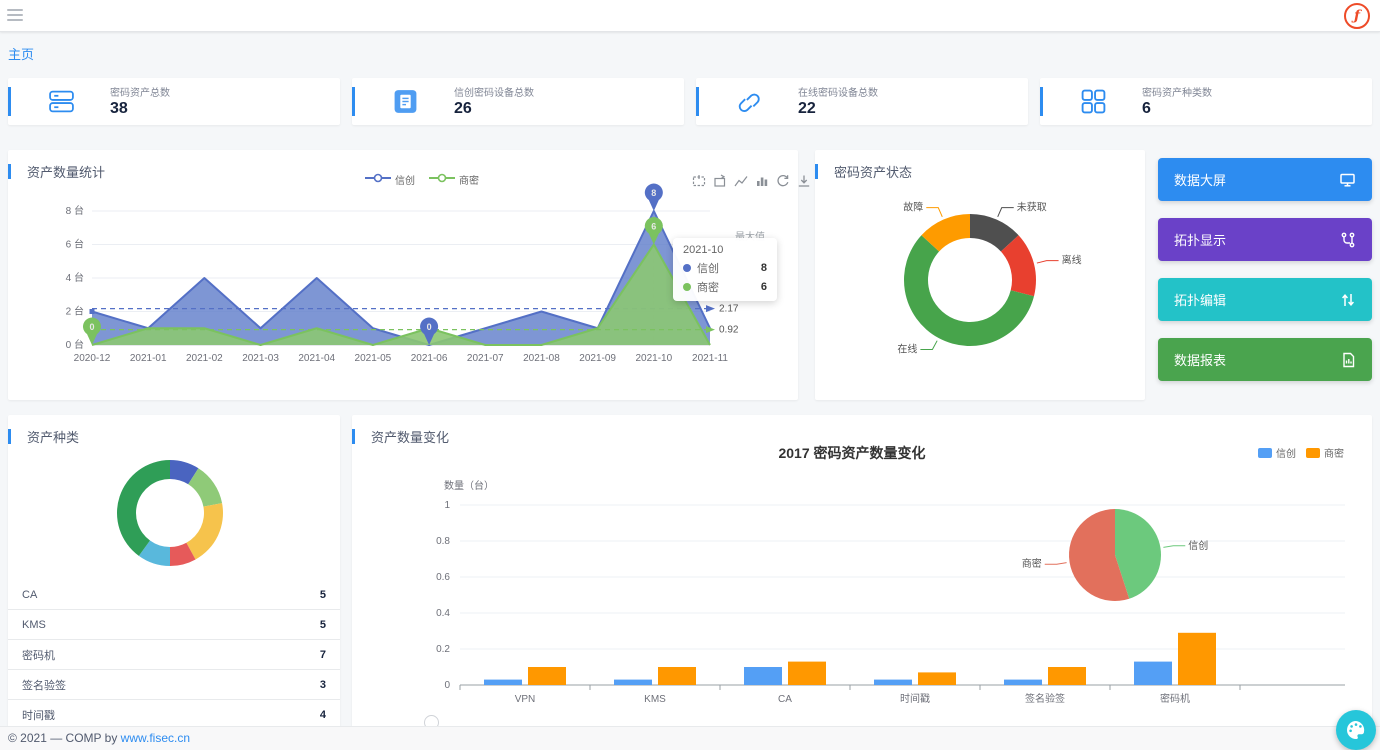 The width and height of the screenshot is (1380, 750). What do you see at coordinates (174, 101) in the screenshot?
I see `stat-card-total-assets: 密码资产总数 38` at bounding box center [174, 101].